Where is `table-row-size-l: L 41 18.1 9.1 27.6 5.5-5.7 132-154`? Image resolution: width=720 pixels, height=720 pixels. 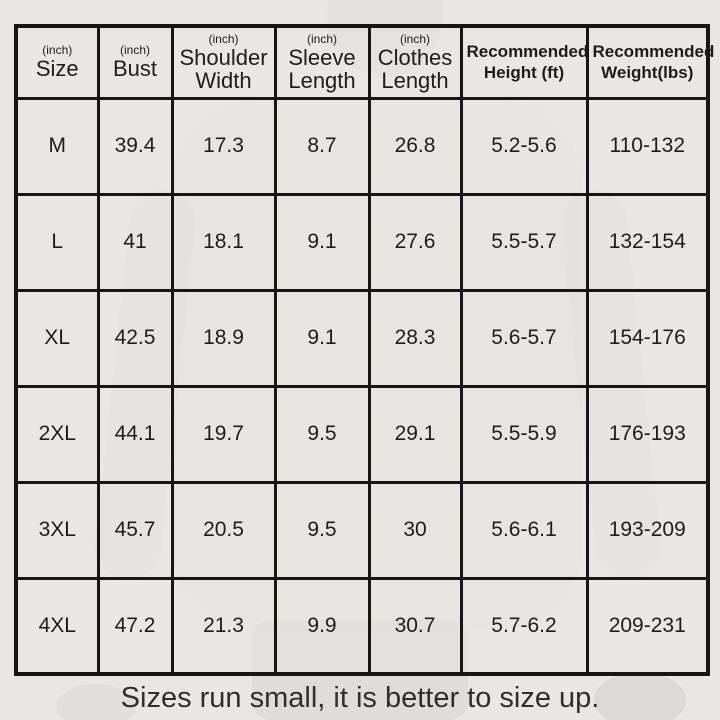 table-row-size-l: L 41 18.1 9.1 27.6 5.5-5.7 132-154 is located at coordinates (362, 242).